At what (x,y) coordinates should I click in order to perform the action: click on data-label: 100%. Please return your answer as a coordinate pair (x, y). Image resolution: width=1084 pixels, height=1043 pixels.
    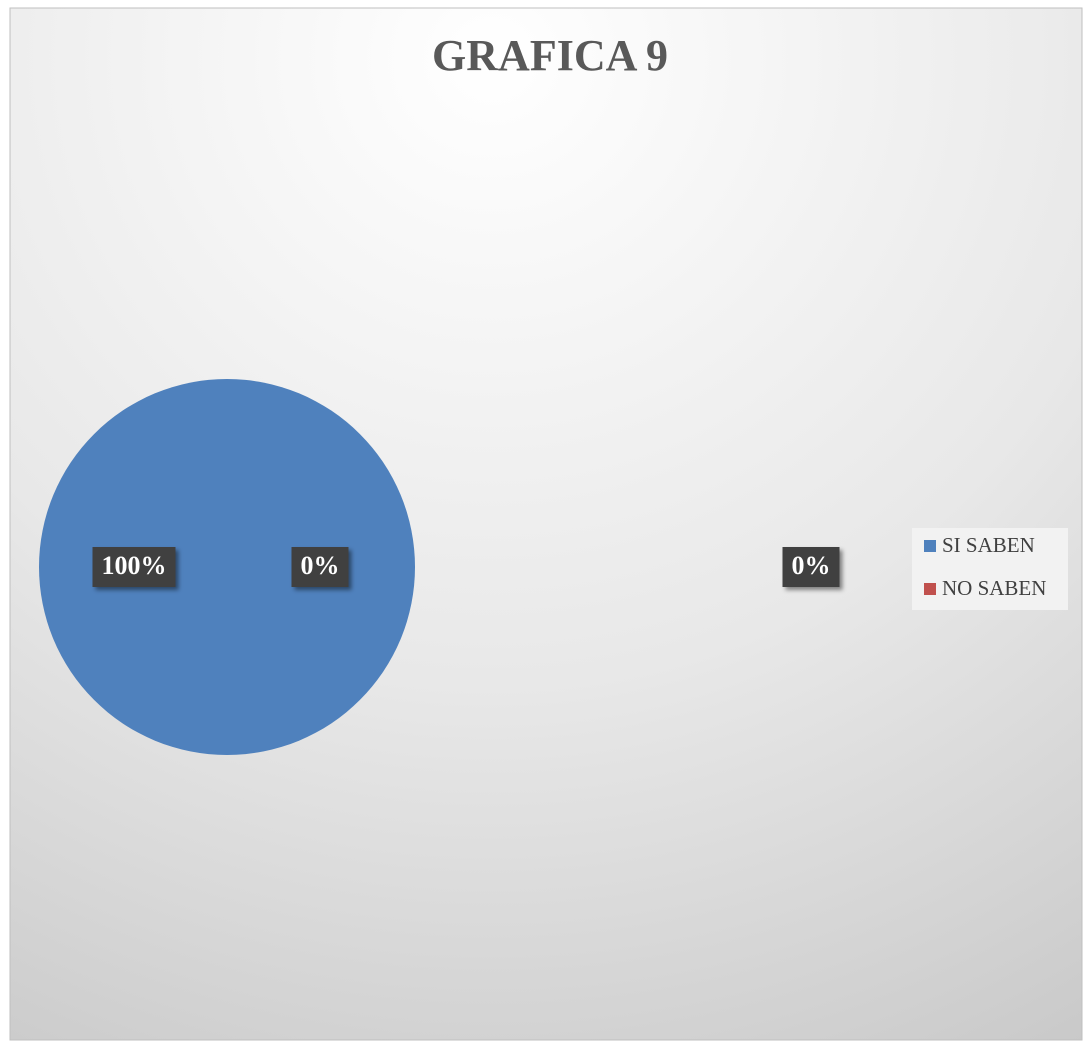
    Looking at the image, I should click on (134, 565).